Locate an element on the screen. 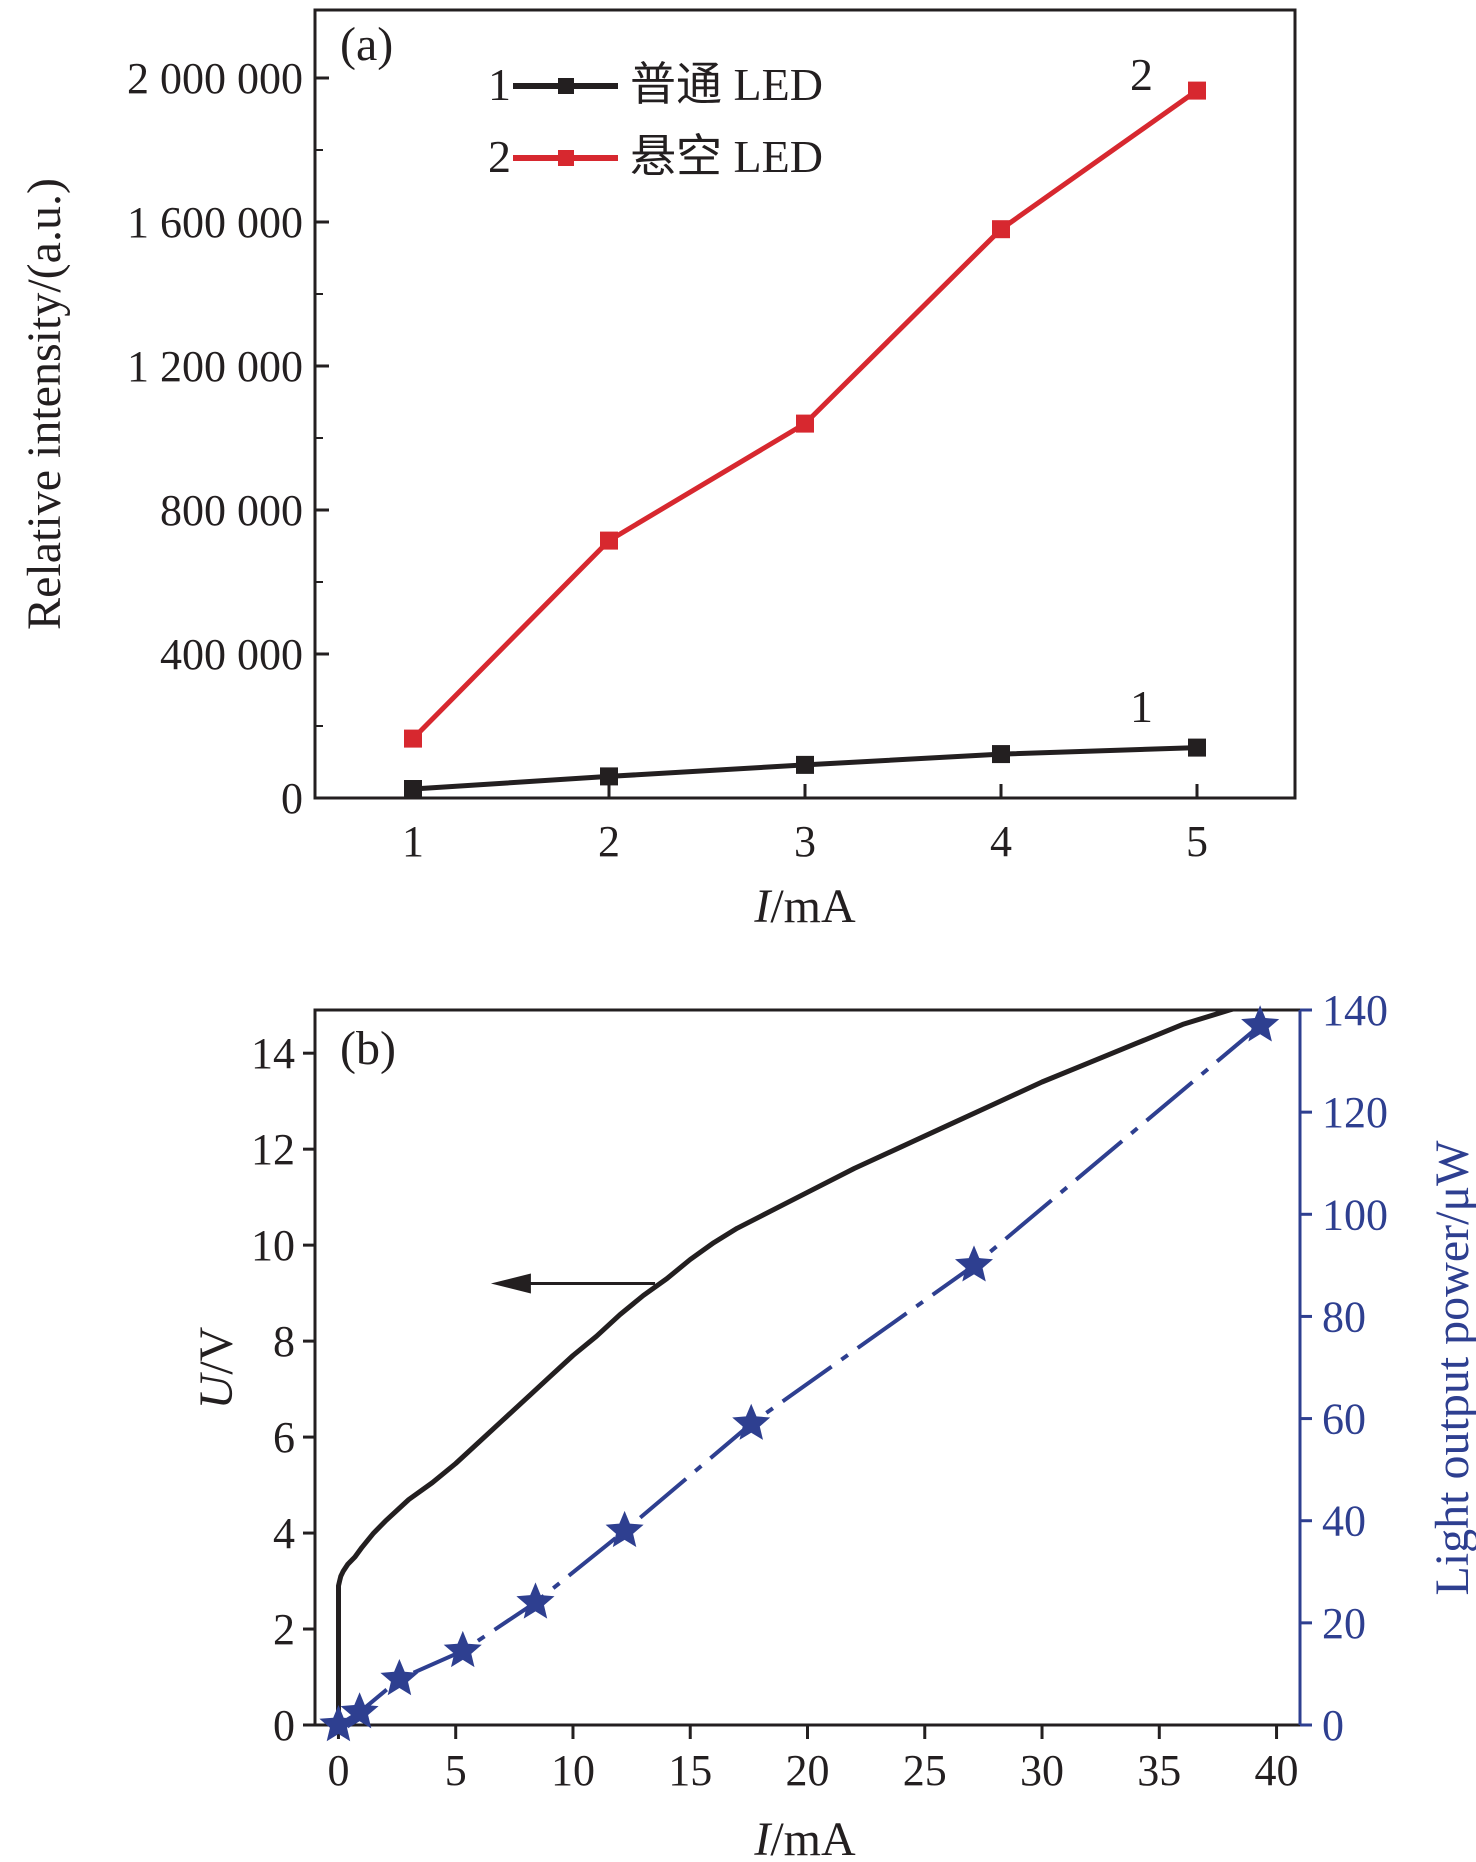 The width and height of the screenshot is (1476, 1862). x-tick-label-a-4: 5 is located at coordinates (1197, 841).